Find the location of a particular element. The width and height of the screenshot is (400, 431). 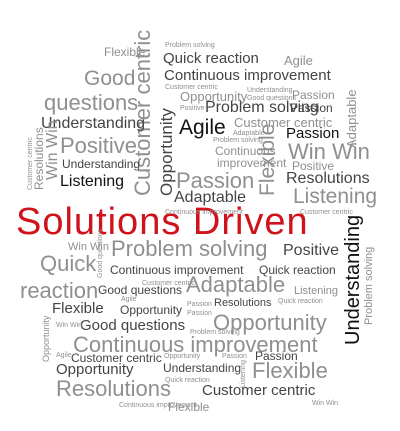

word: Continuous is located at coordinates (245, 151).